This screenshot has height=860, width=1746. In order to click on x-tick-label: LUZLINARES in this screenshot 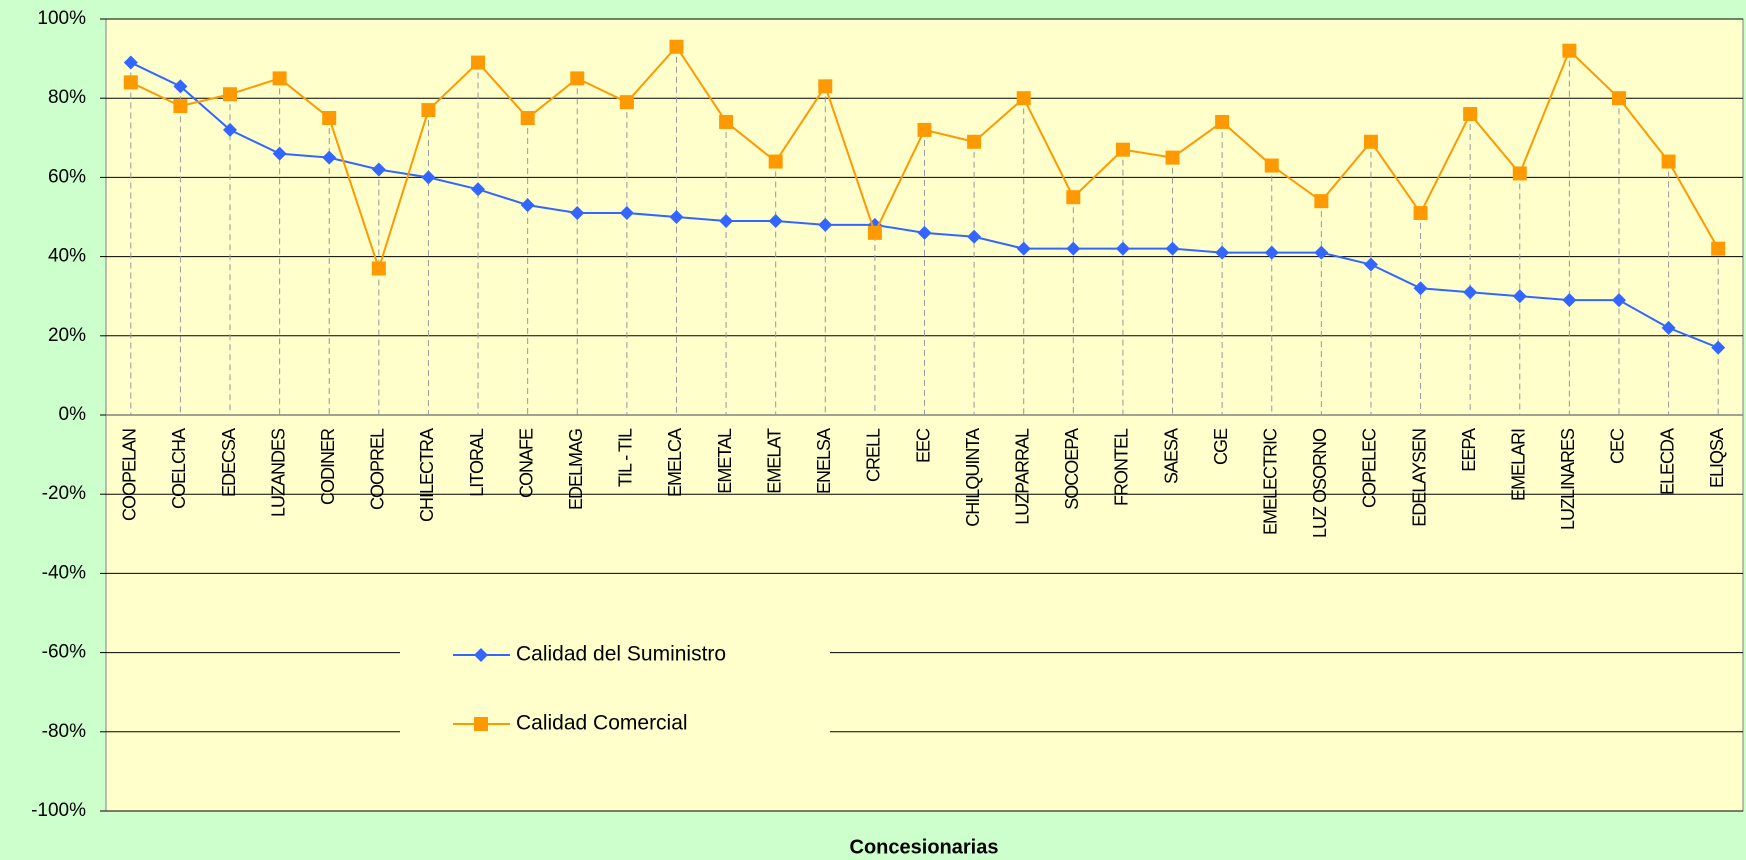, I will do `click(1568, 479)`.